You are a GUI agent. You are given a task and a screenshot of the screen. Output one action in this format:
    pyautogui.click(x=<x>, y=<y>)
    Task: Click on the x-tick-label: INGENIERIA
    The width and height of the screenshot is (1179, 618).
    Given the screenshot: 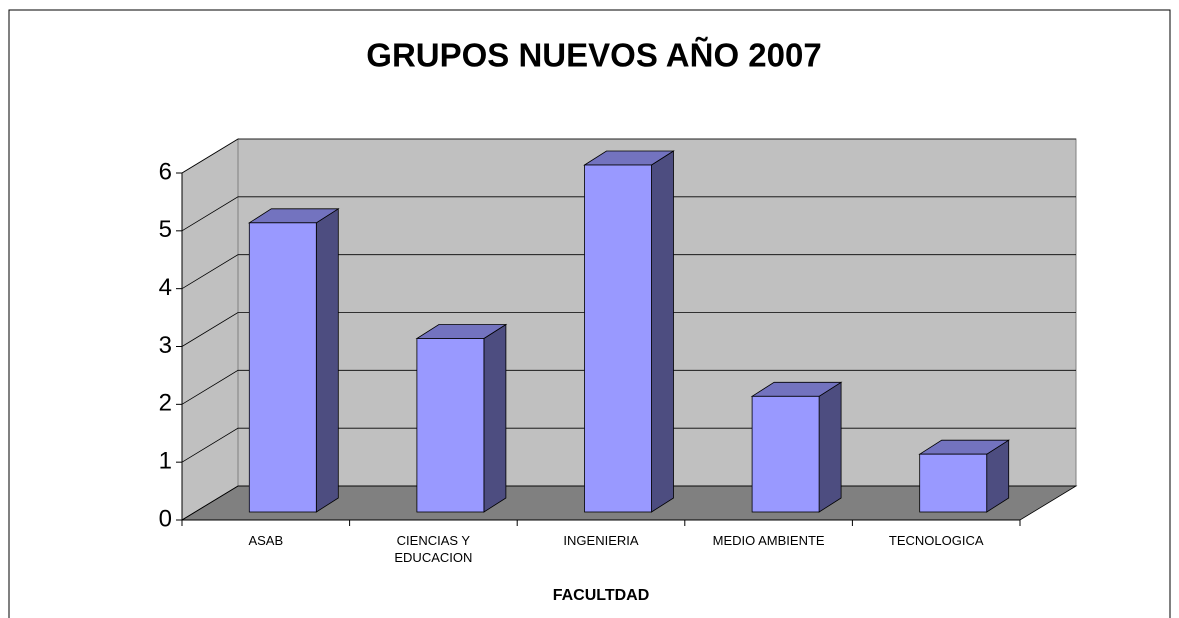 What is the action you would take?
    pyautogui.click(x=601, y=540)
    